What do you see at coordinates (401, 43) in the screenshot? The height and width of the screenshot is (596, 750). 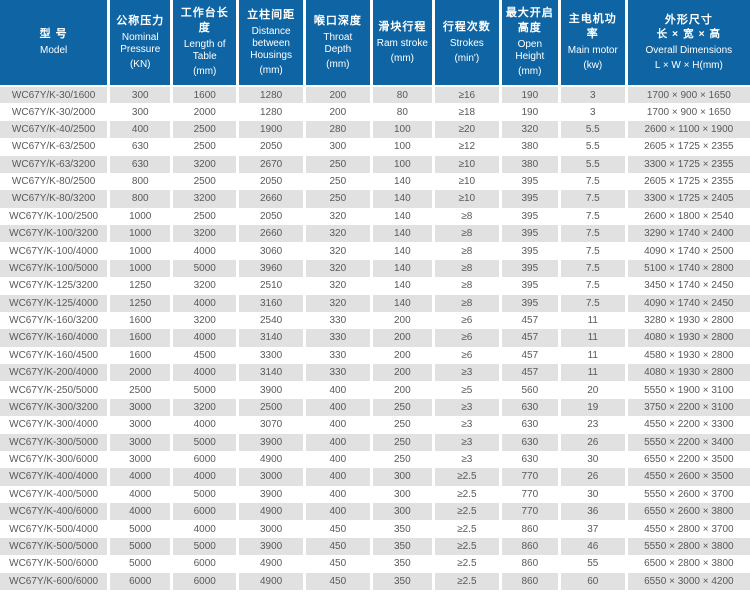 I see `column-header-ram-stroke: 滑块行程 Ram stroke (mm)` at bounding box center [401, 43].